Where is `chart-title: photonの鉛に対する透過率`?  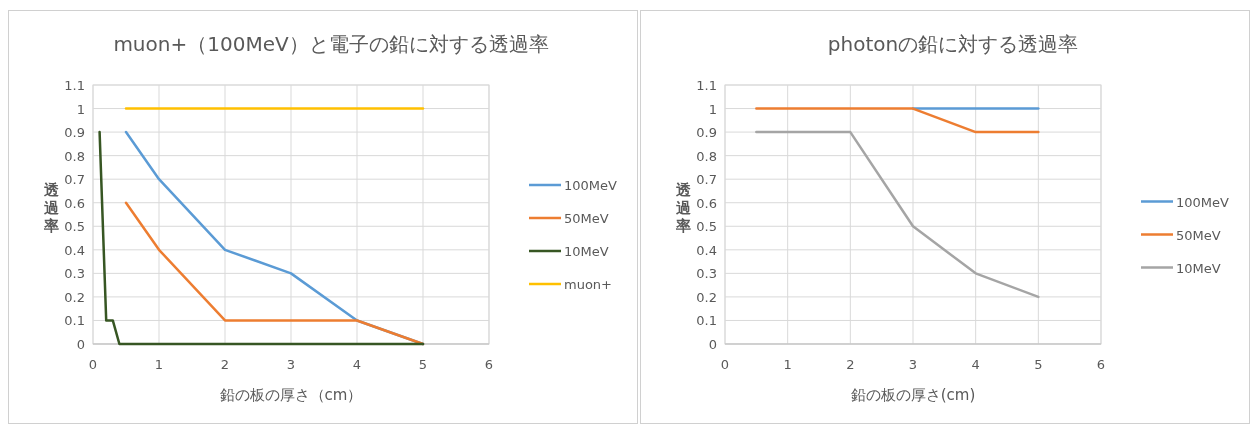 chart-title: photonの鉛に対する透過率 is located at coordinates (953, 44).